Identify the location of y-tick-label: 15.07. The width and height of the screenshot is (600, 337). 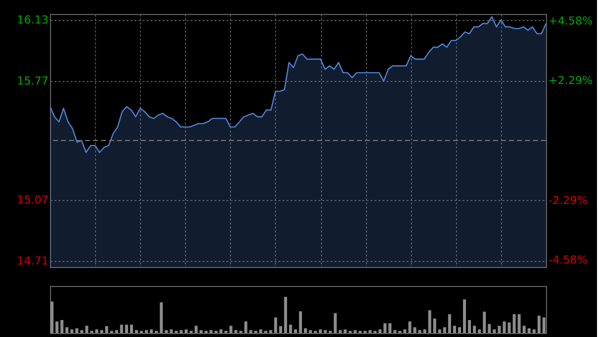
(32, 199).